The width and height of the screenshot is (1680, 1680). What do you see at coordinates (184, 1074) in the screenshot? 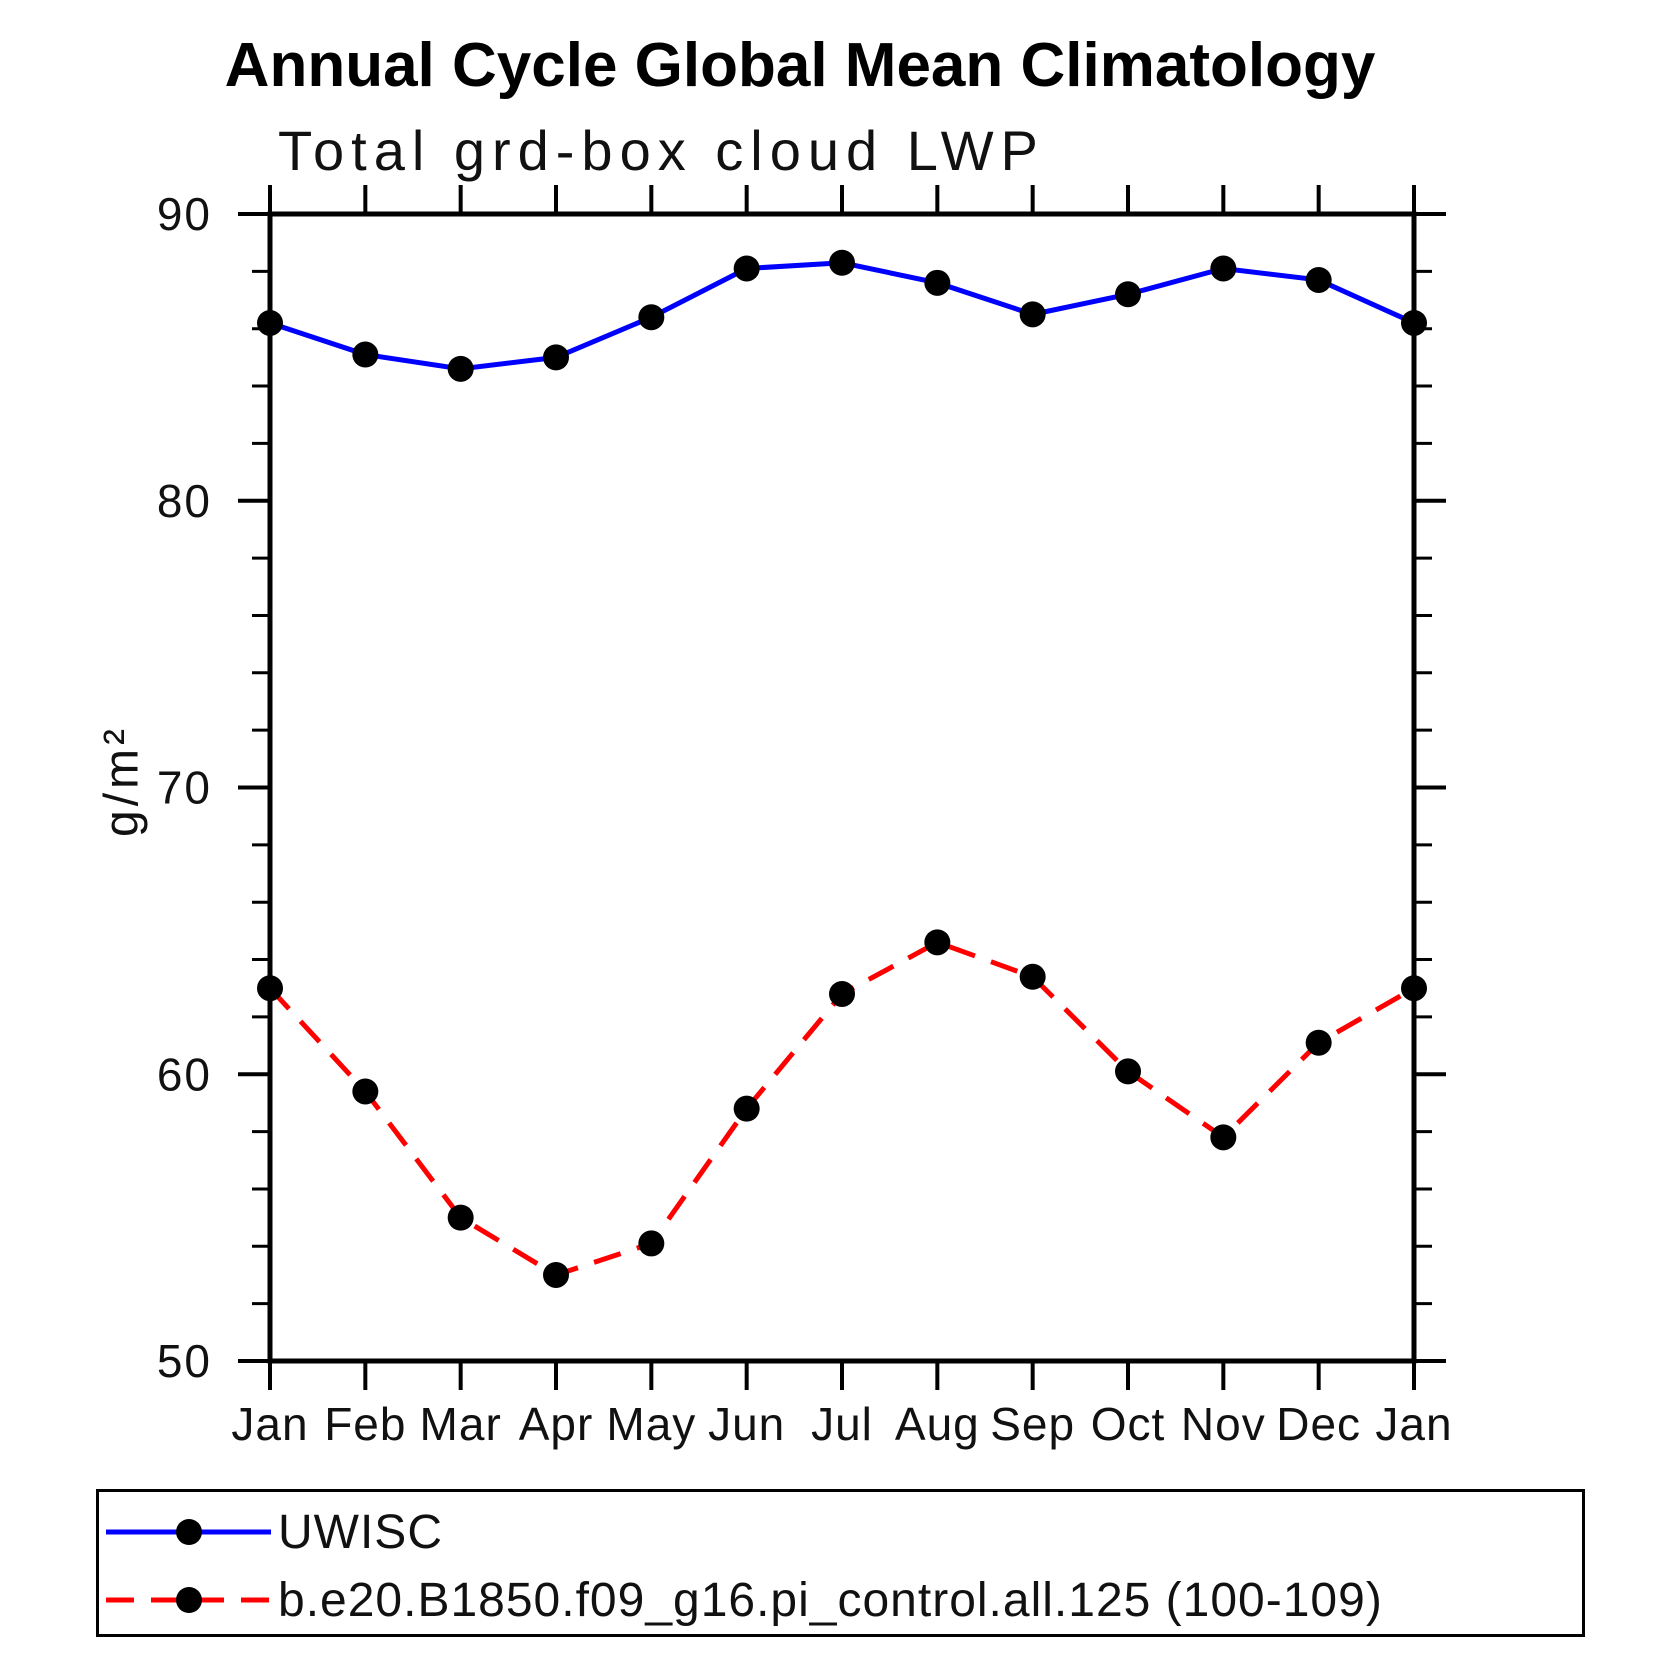
I see `y-tick-label: 60` at bounding box center [184, 1074].